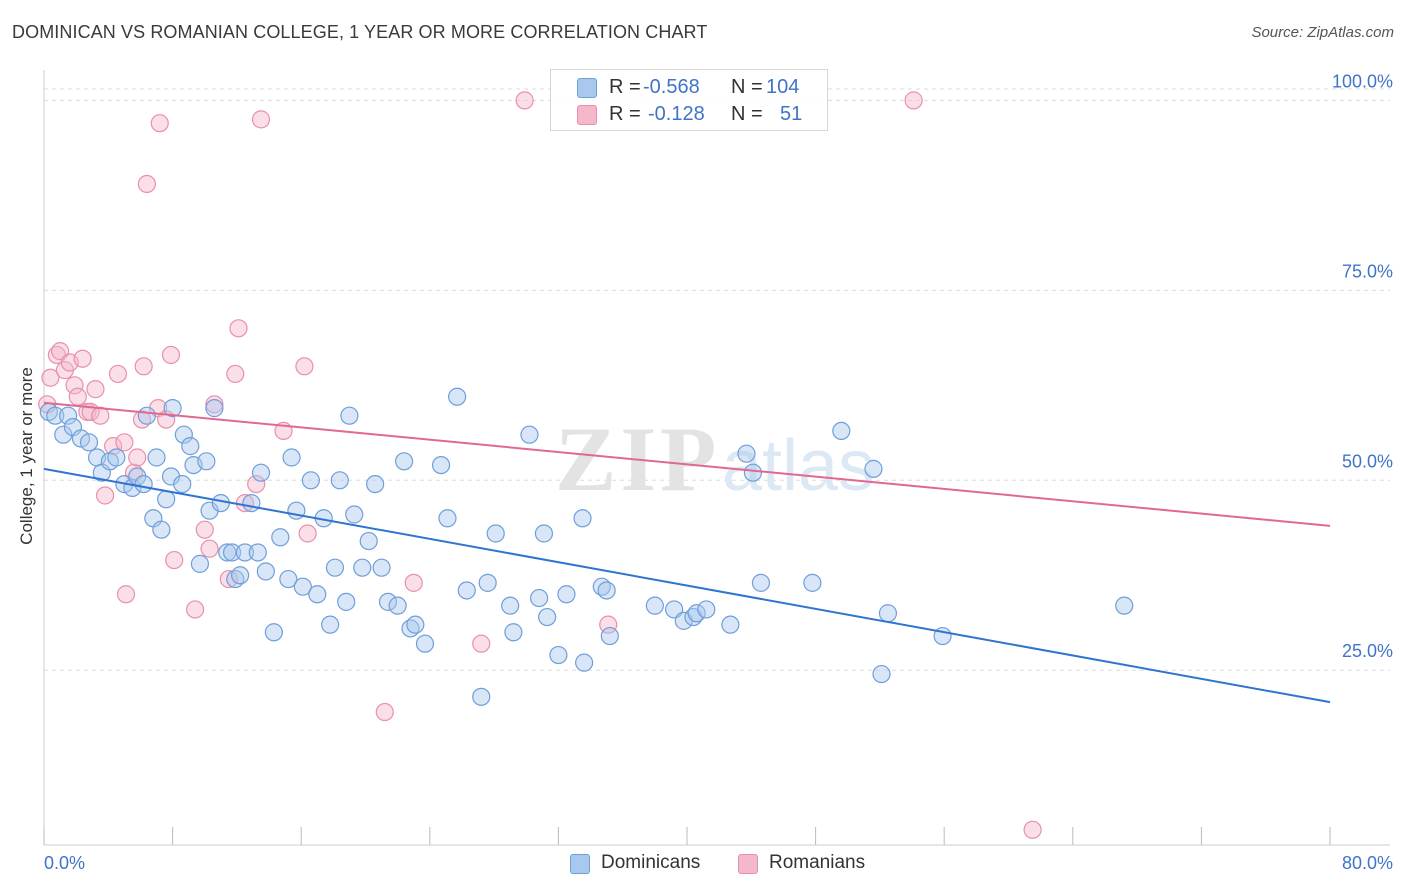  I want to click on x-tick-label: 80.0%, so click(1367, 863).